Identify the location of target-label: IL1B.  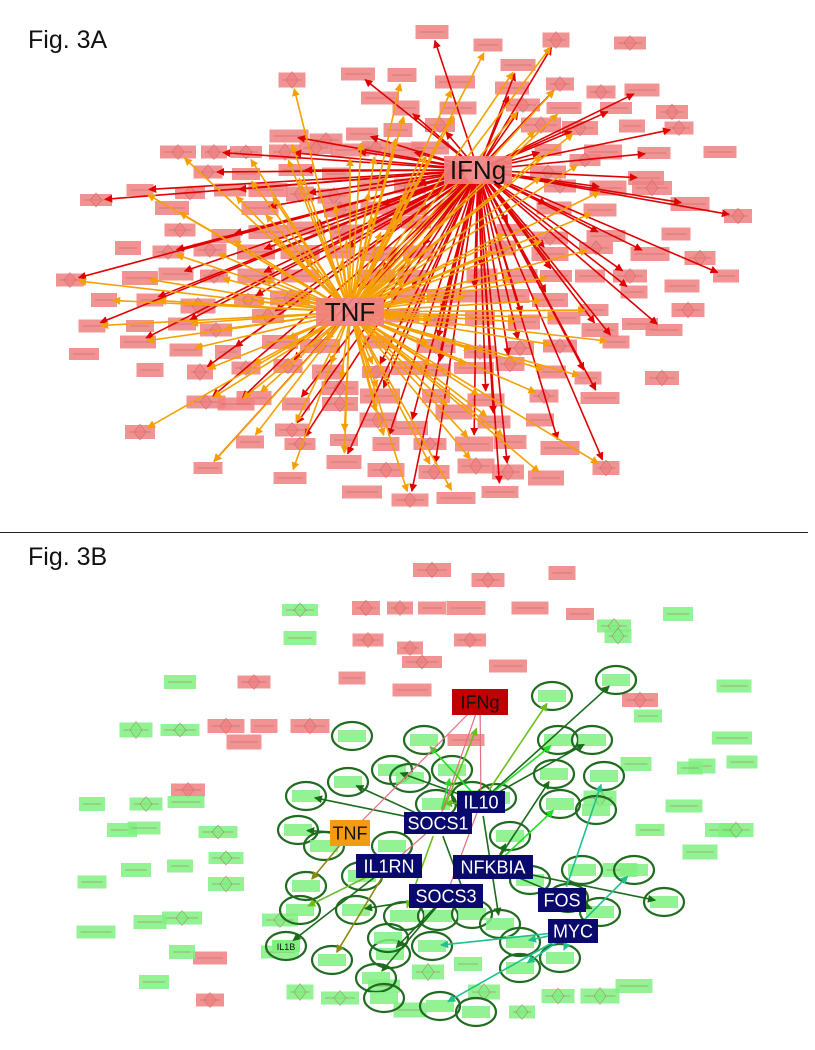
(286, 947).